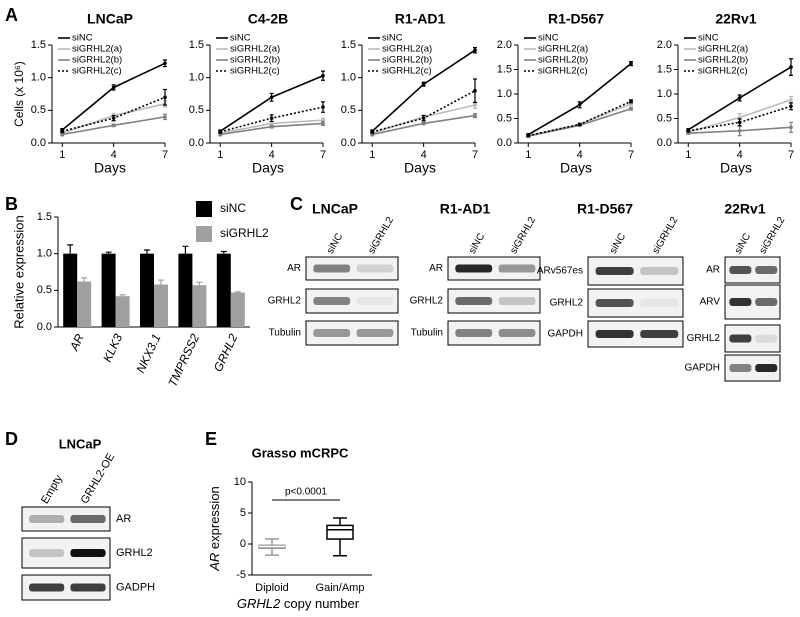  I want to click on x-axis-label-gene: GRHL2, so click(259, 603).